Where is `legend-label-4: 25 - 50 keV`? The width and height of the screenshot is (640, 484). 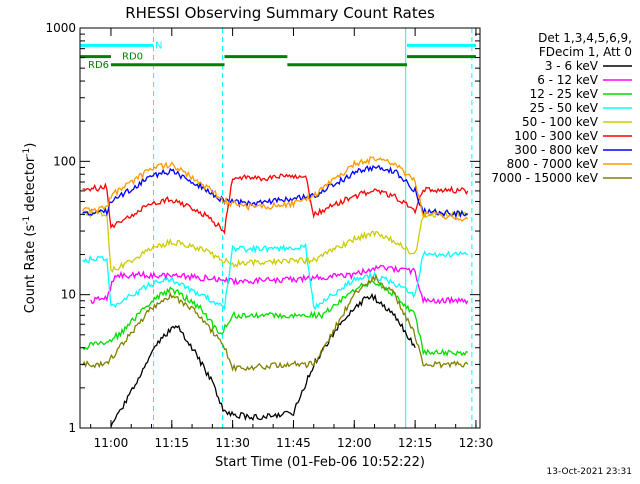
legend-label-4: 25 - 50 keV is located at coordinates (564, 108).